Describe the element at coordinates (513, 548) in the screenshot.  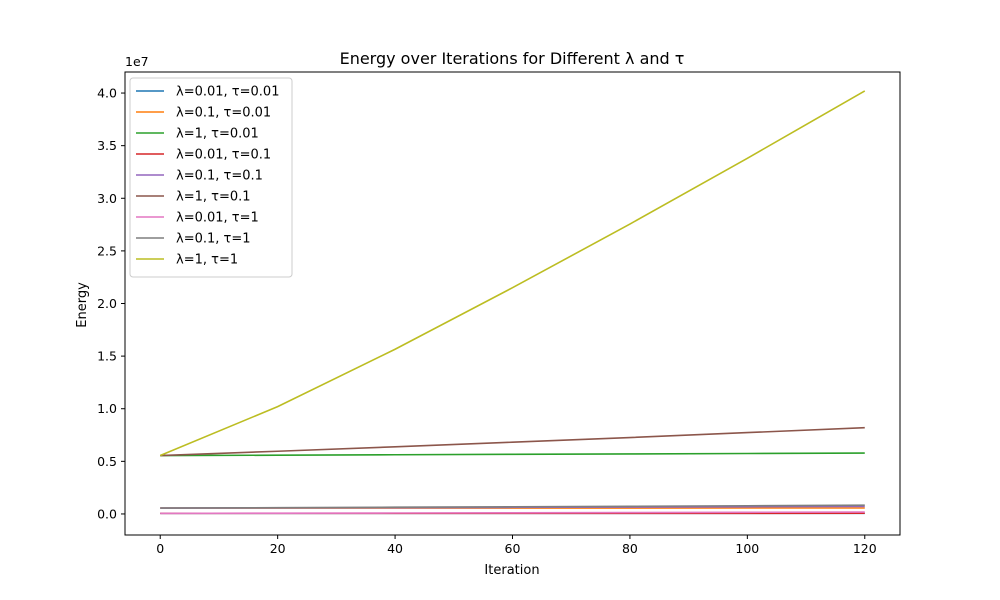
I see `x-tick-label: 60` at that location.